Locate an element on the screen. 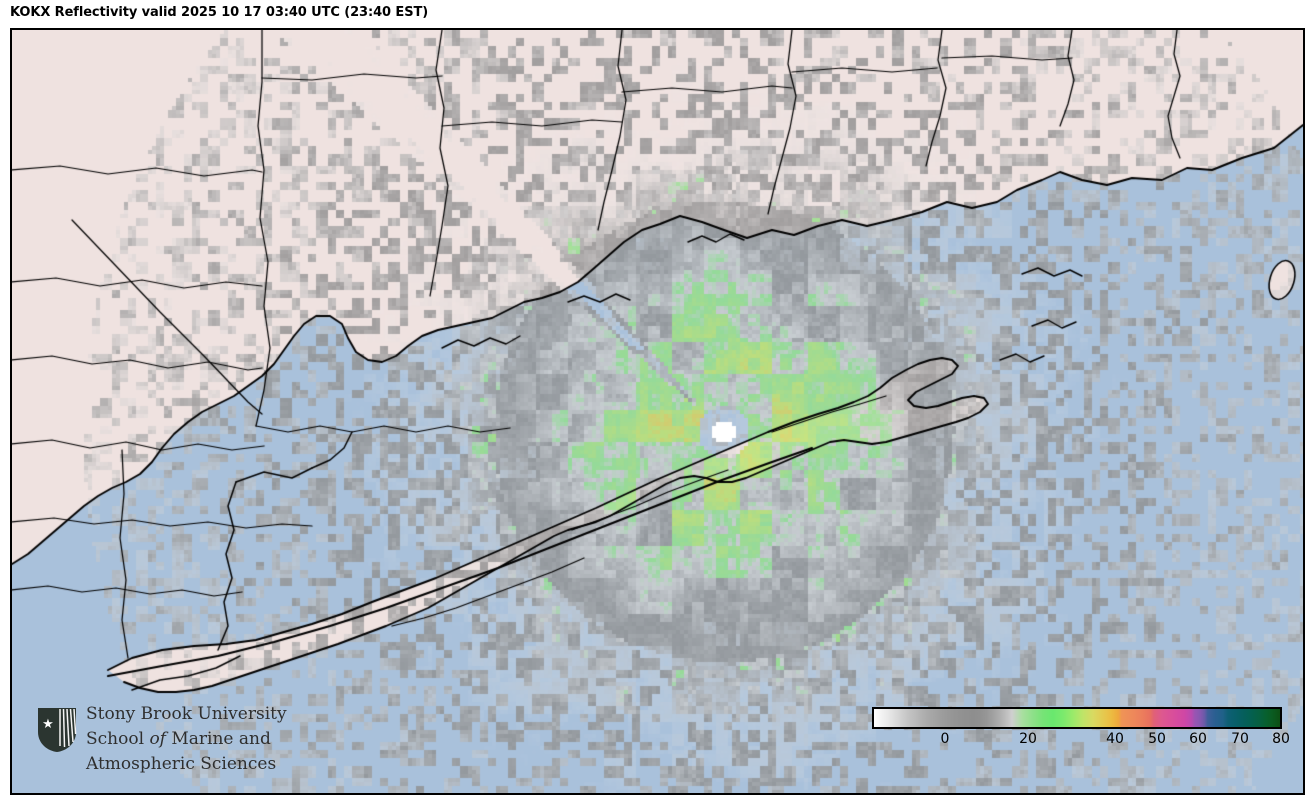 This screenshot has width=1316, height=811. colorbar-tick-70: 70 is located at coordinates (1240, 739).